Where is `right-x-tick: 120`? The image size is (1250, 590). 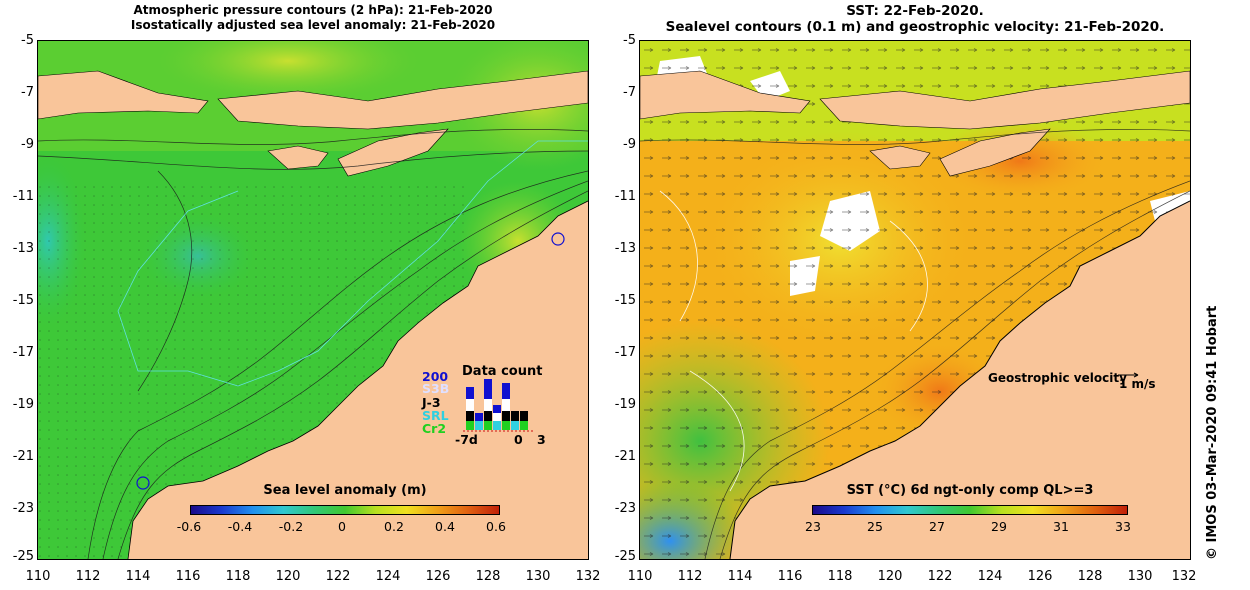 right-x-tick: 120 is located at coordinates (890, 576).